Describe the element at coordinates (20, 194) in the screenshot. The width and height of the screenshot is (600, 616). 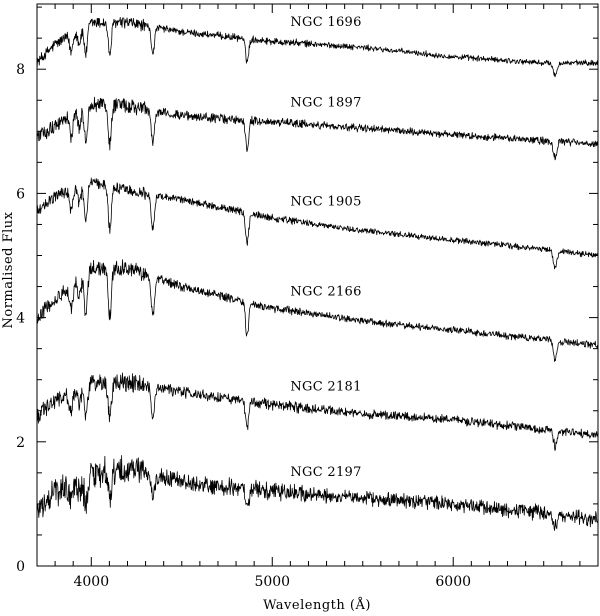
I see `y-tick-label: 6` at that location.